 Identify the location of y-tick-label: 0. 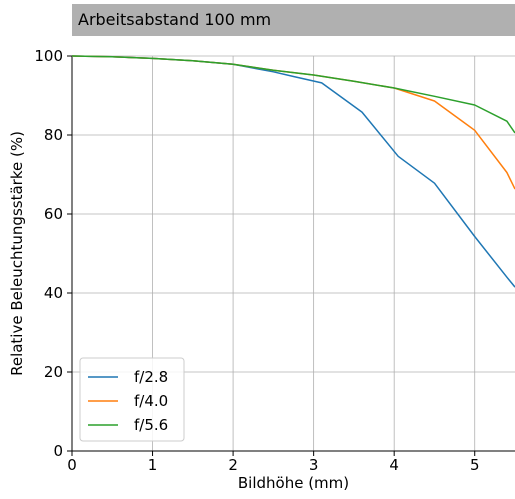
(58, 451).